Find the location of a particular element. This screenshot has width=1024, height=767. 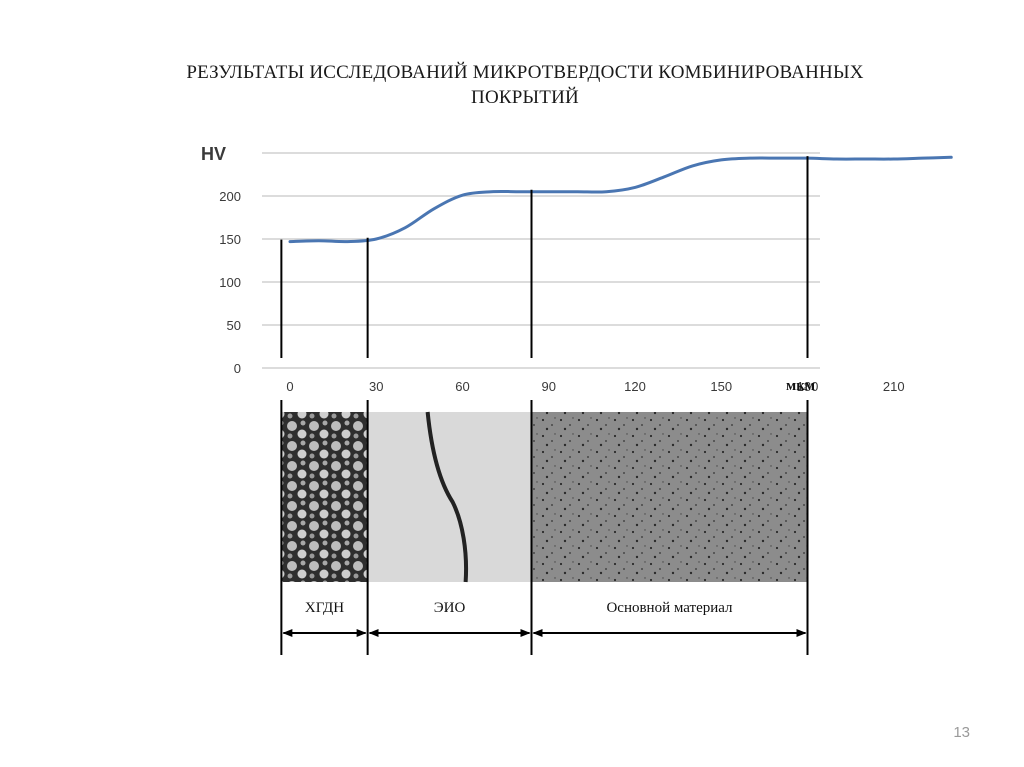

x-tick-label: 180 is located at coordinates (808, 386).